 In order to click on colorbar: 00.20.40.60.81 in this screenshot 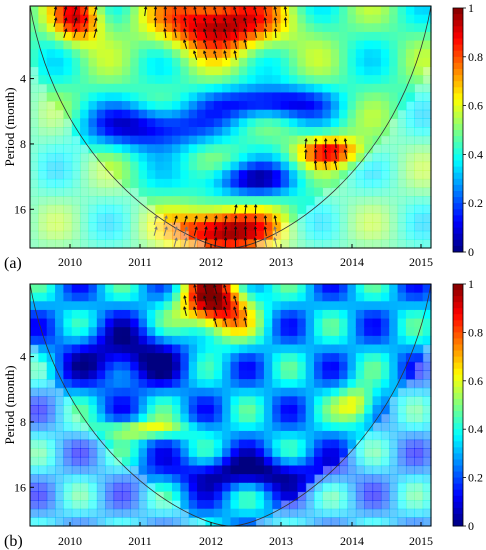, I will do `click(467, 130)`.